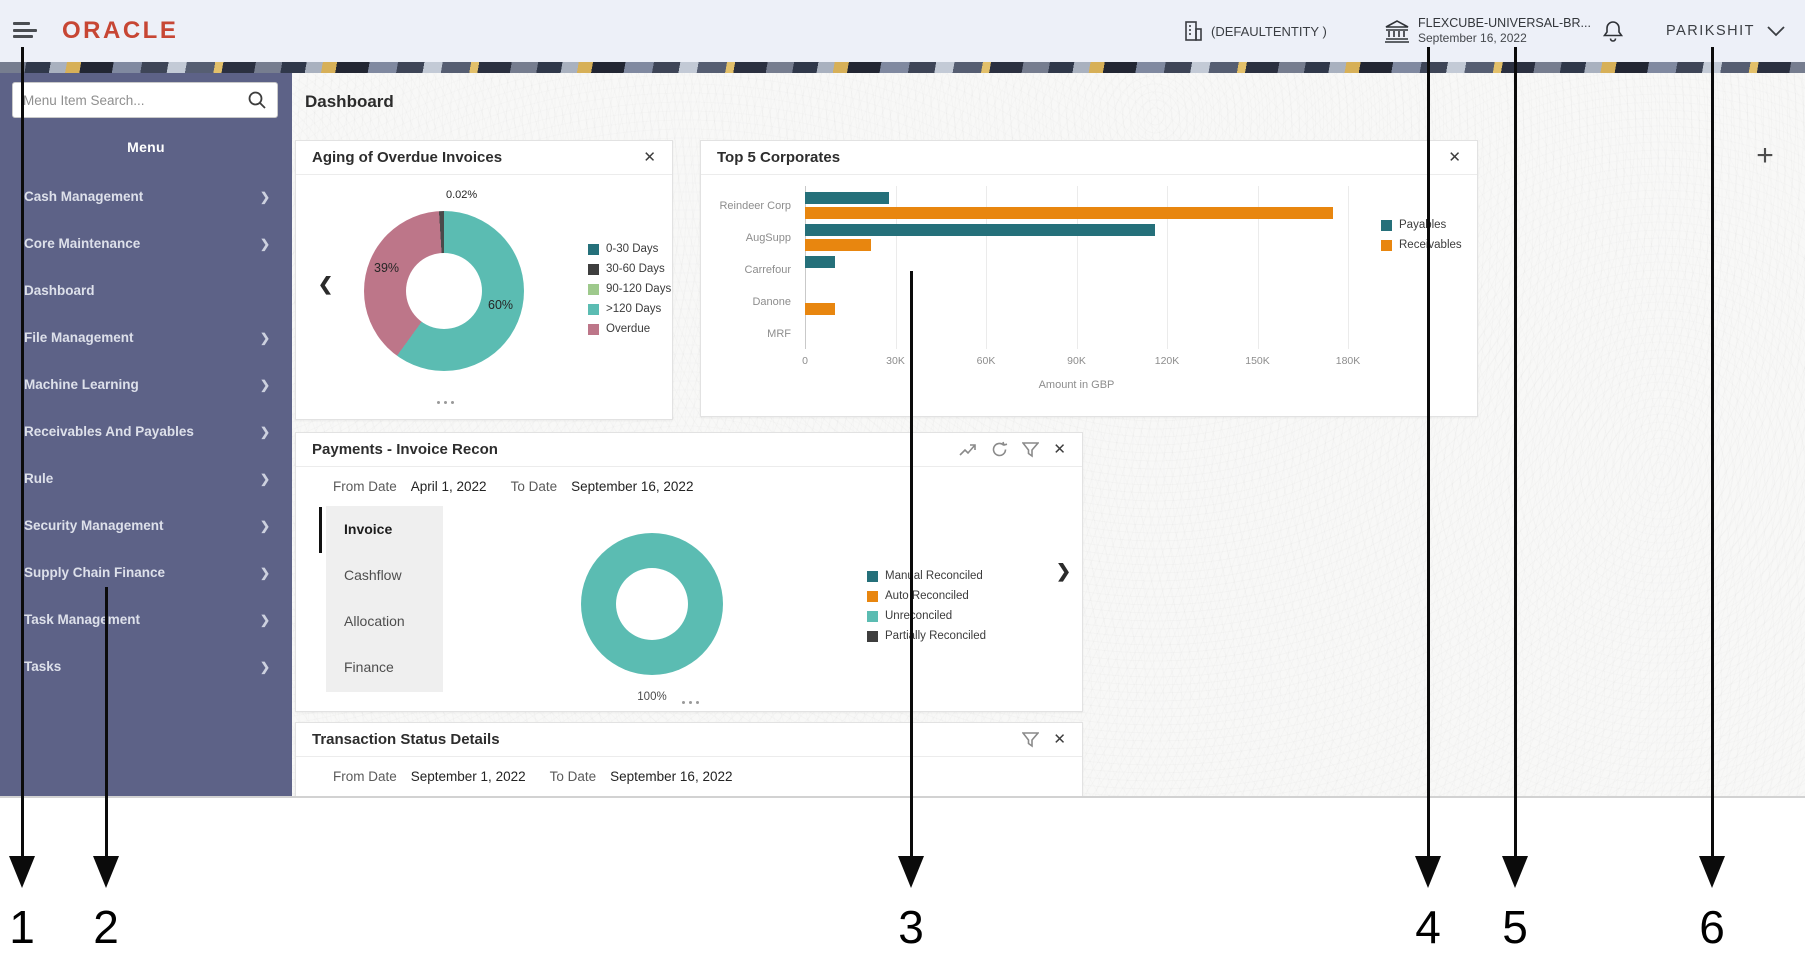 The image size is (1805, 973). What do you see at coordinates (771, 302) in the screenshot?
I see `category-label: Danone` at bounding box center [771, 302].